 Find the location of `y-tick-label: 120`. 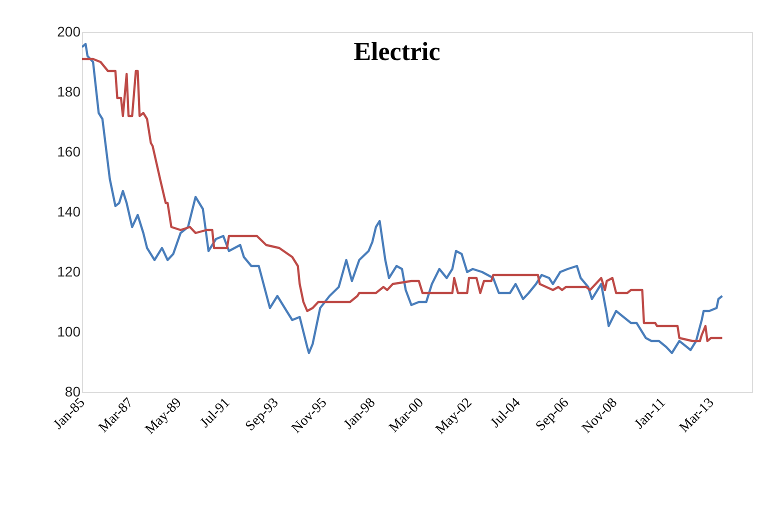

y-tick-label: 120 is located at coordinates (69, 272).